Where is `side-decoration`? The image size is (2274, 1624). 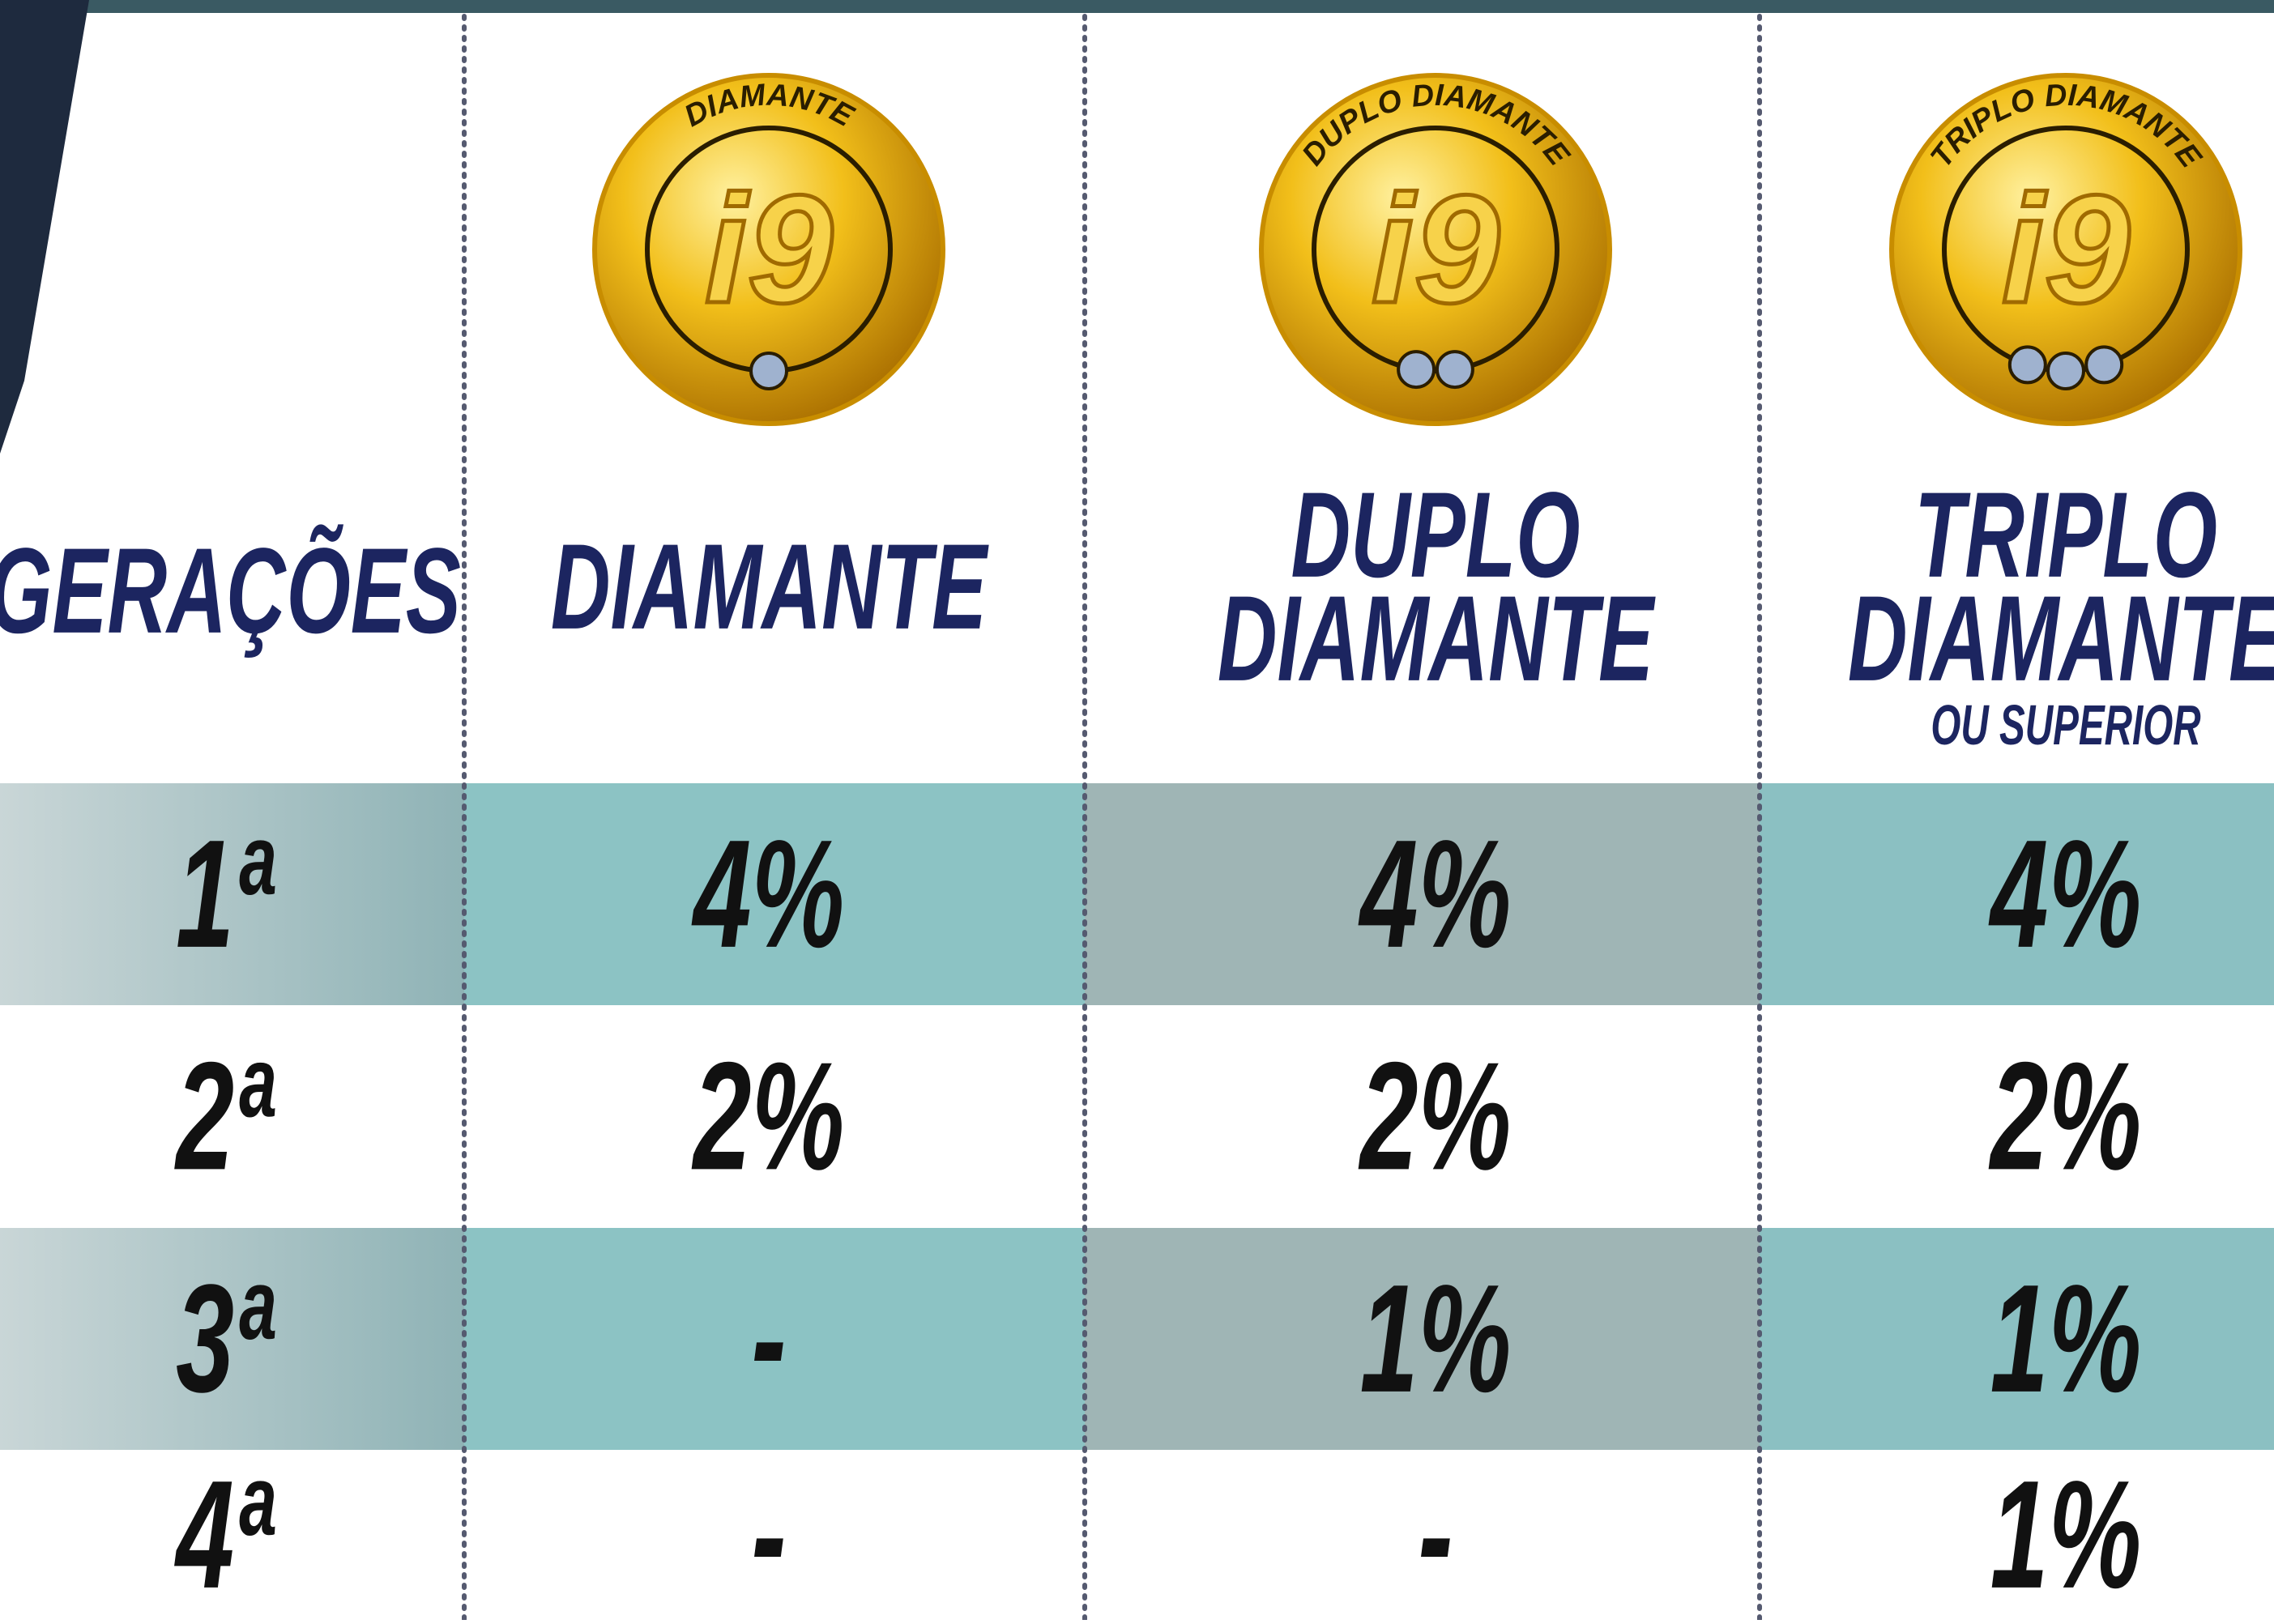
side-decoration is located at coordinates (44, 227).